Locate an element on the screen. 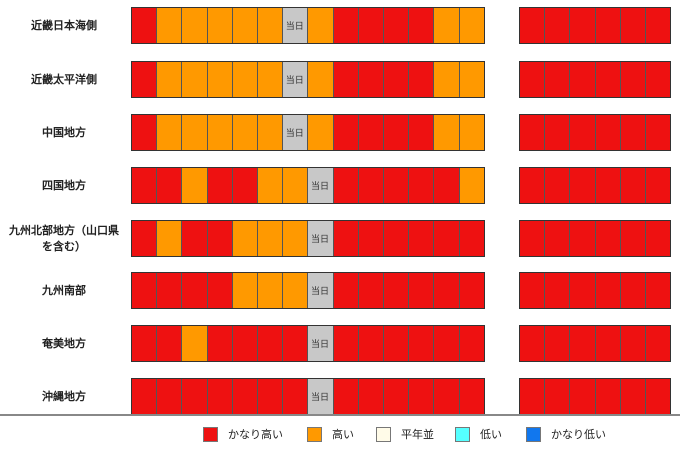 The width and height of the screenshot is (680, 449). region-label: 沖縄地方 is located at coordinates (64, 396).